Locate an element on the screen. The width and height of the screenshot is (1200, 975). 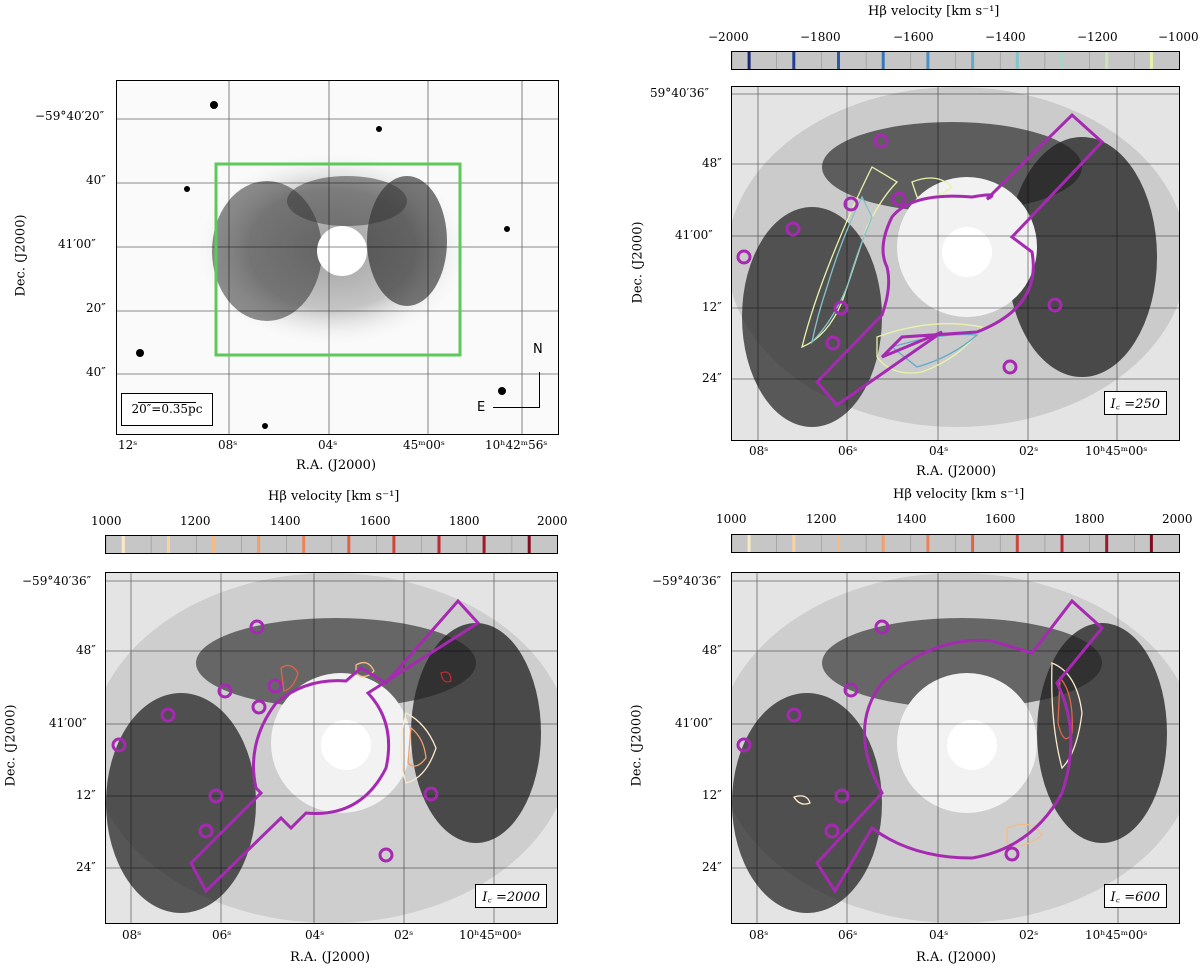
scale-bar: 20″=0.35pc is located at coordinates (167, 409).